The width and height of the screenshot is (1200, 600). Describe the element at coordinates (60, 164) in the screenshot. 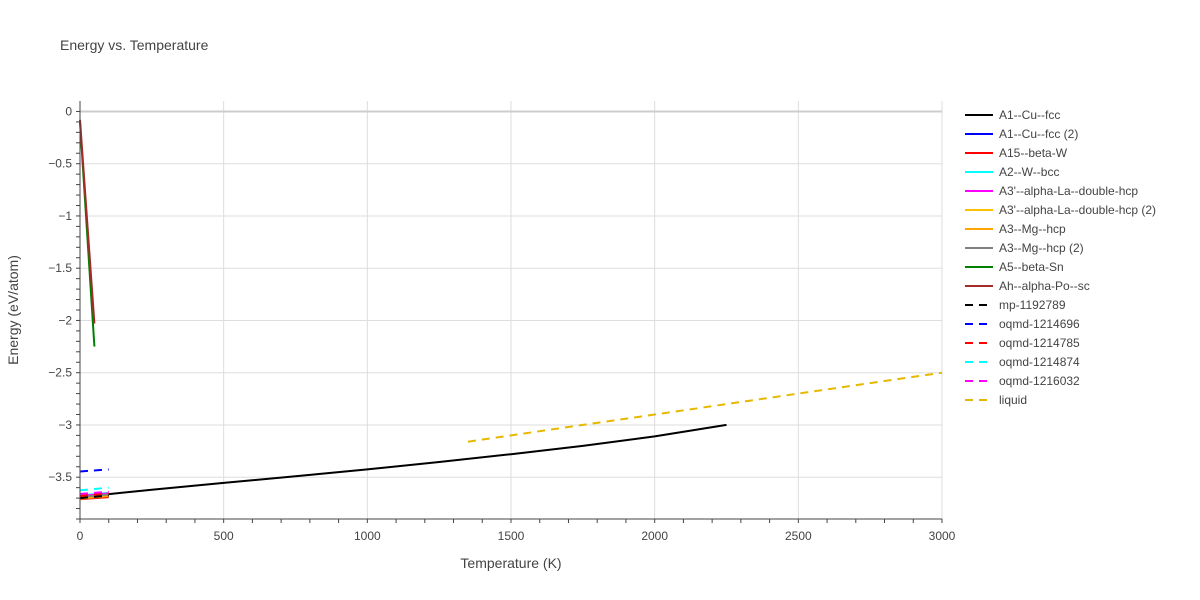

I see `y-tick-label: −0.5` at that location.